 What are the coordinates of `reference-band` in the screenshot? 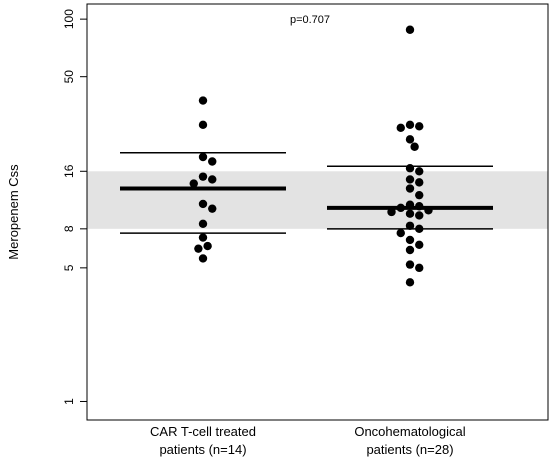 It's located at (317, 200).